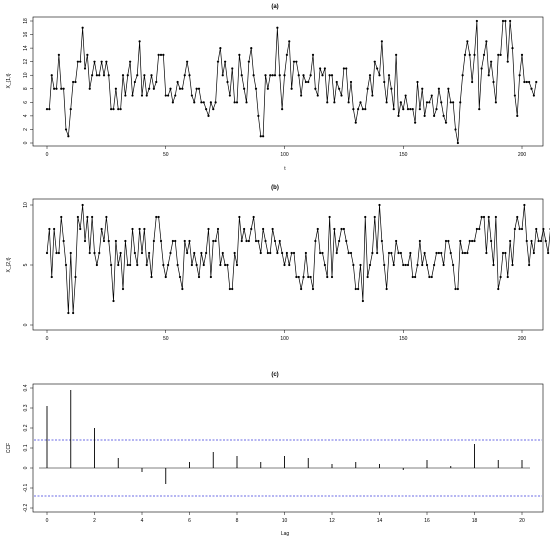 The height and width of the screenshot is (542, 550). Describe the element at coordinates (332, 521) in the screenshot. I see `panel-c-xtick-label: 12` at that location.